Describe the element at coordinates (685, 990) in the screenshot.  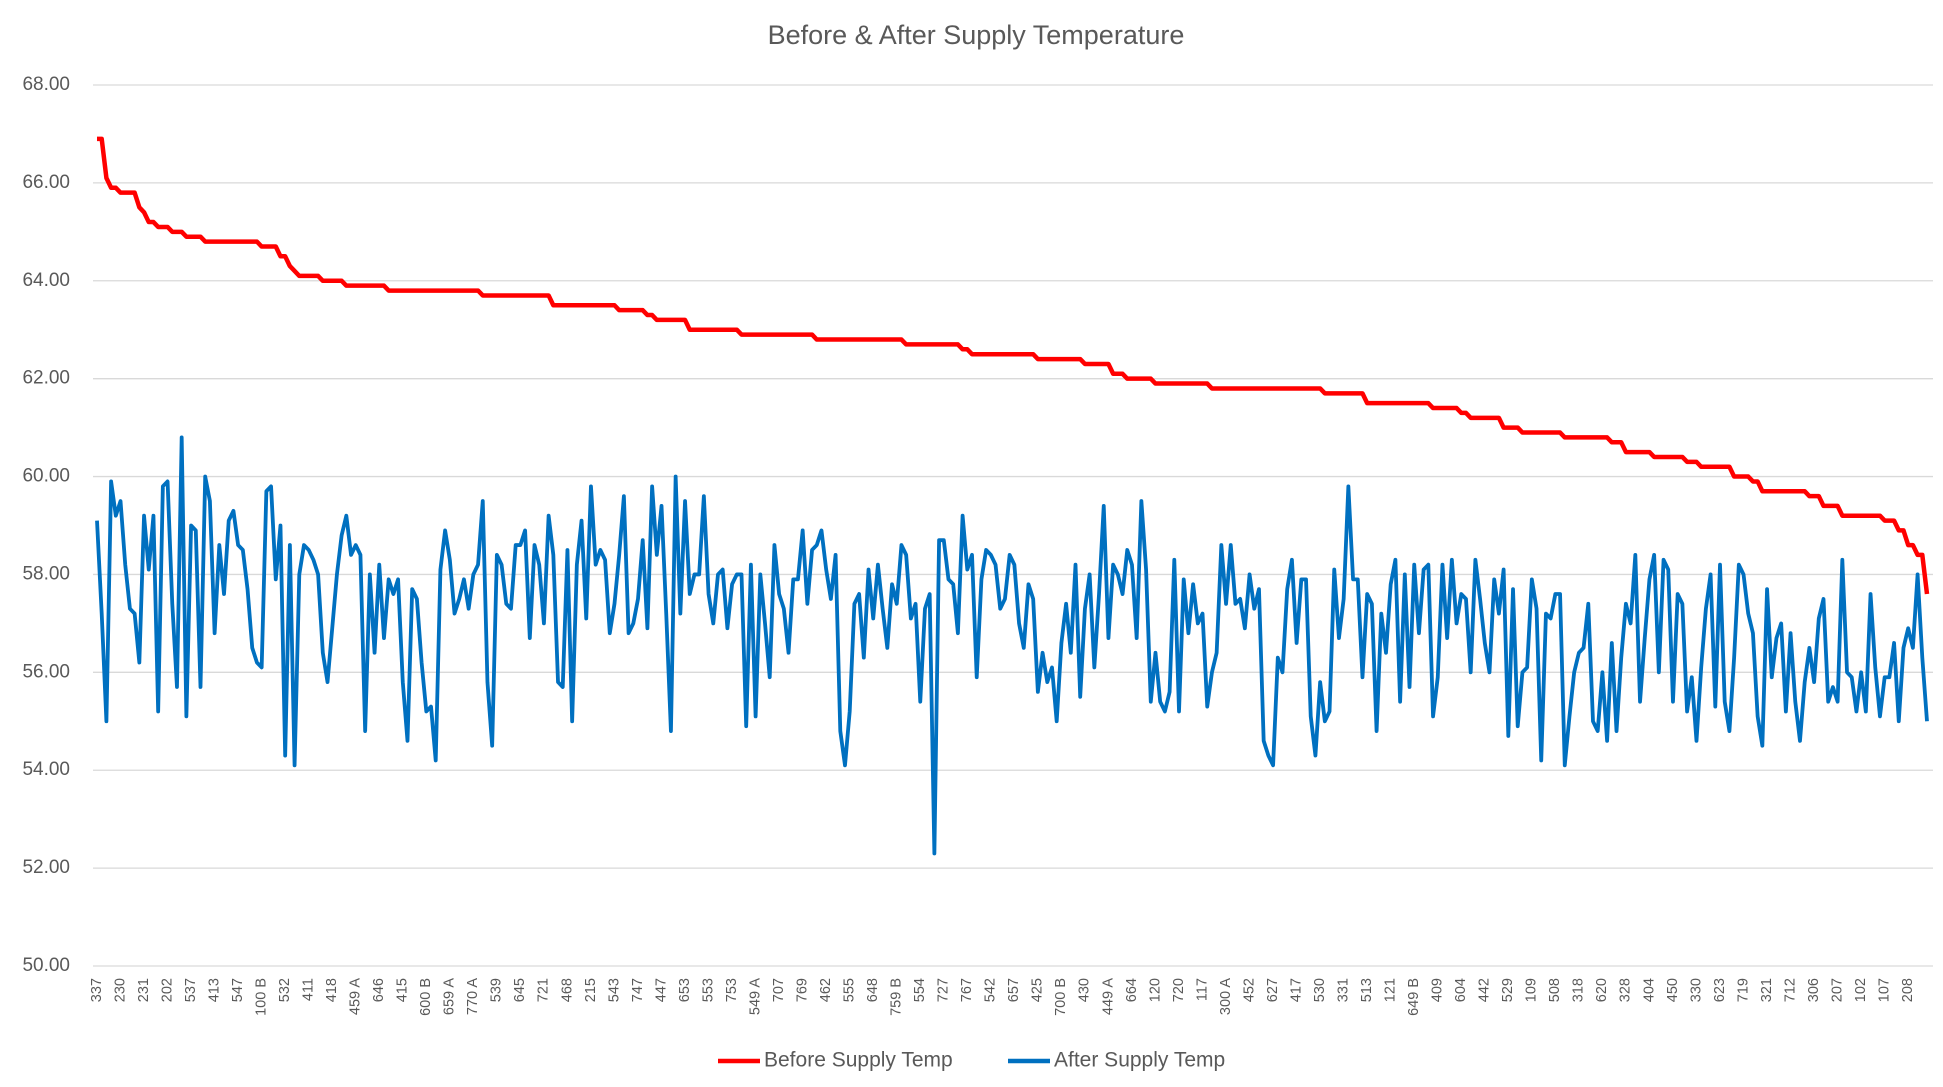
I see `x-tick-label: 653` at that location.